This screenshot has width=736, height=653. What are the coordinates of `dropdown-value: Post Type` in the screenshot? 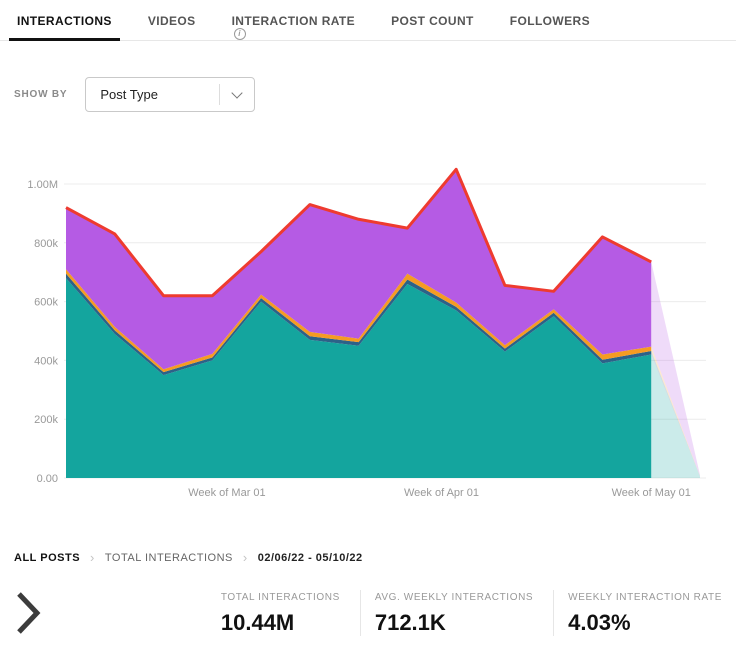 It's located at (129, 94).